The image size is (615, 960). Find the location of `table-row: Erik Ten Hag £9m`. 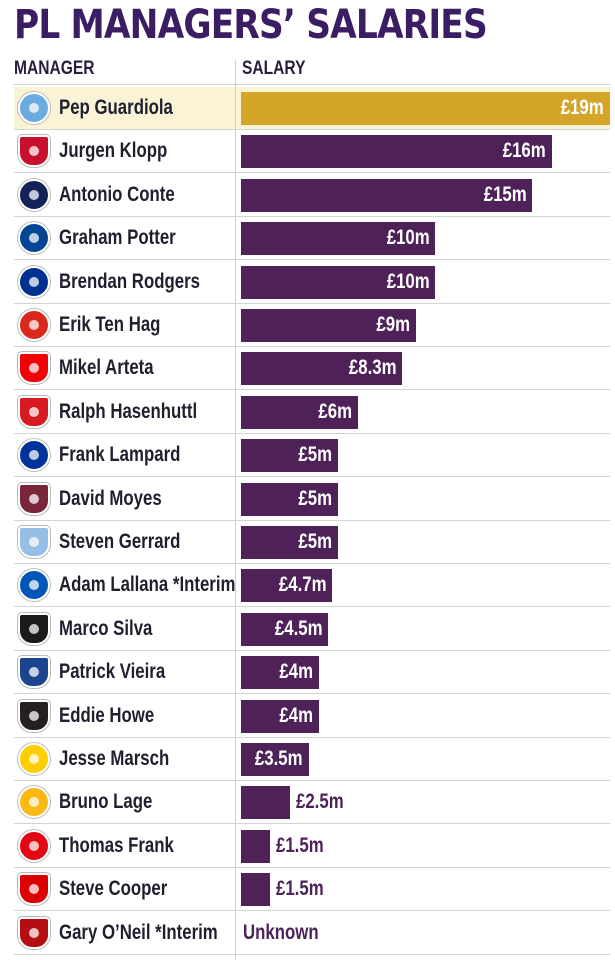

table-row: Erik Ten Hag £9m is located at coordinates (312, 325).